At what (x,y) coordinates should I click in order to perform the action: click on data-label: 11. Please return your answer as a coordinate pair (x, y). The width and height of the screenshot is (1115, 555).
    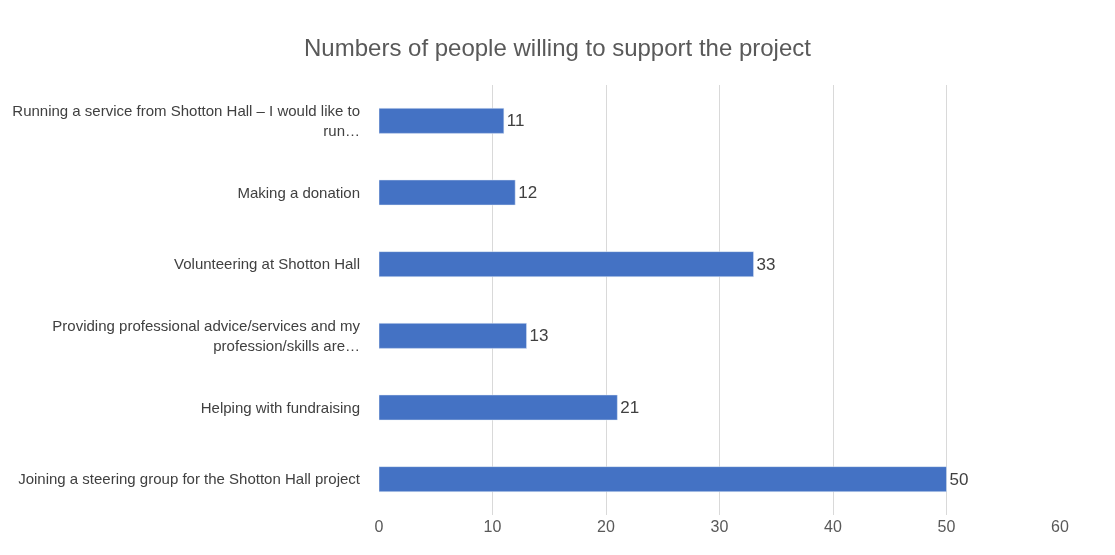
    Looking at the image, I should click on (515, 121).